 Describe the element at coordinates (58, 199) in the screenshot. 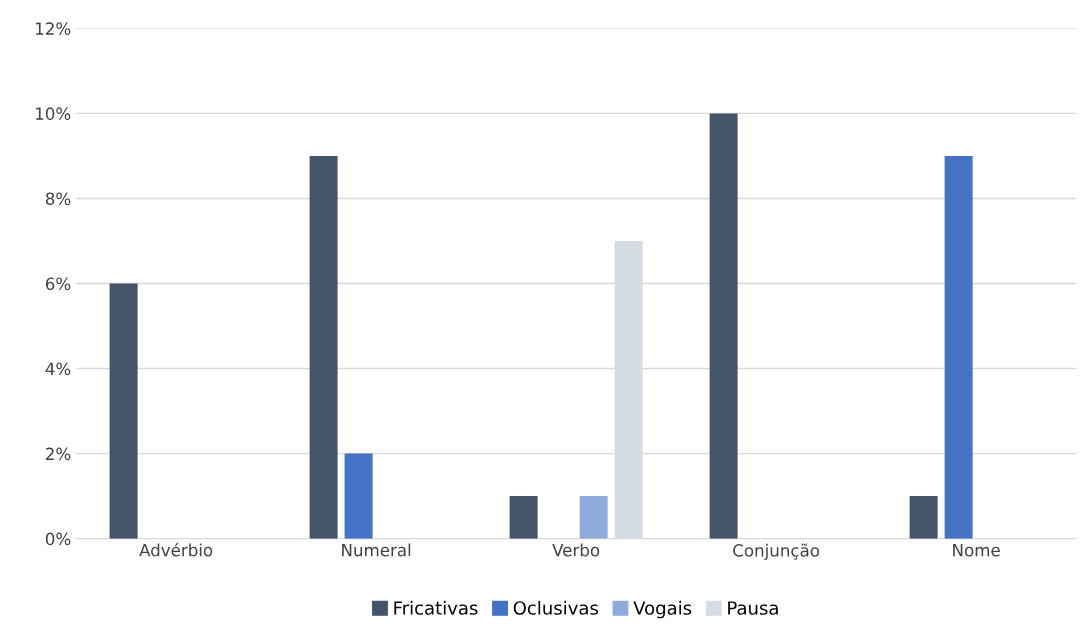

I see `y-tick-label: 8%` at that location.